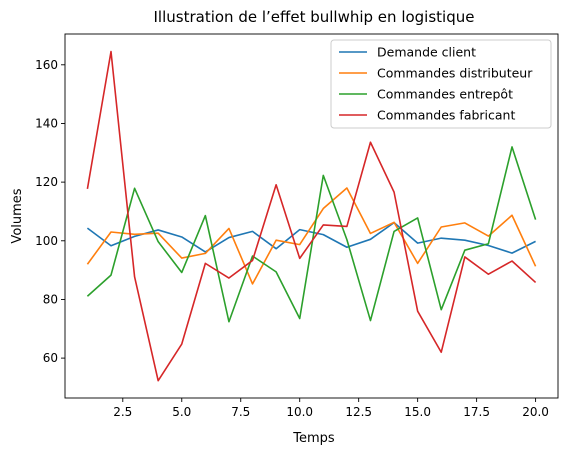 The image size is (571, 455). I want to click on y-tick-label: 60, so click(50, 358).